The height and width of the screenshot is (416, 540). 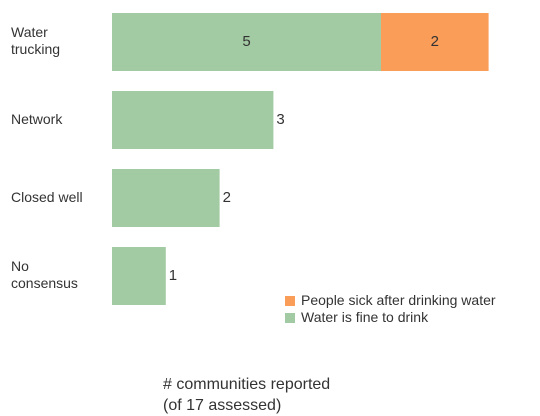 I want to click on data-label-closed-well-fine: 2, so click(x=227, y=197).